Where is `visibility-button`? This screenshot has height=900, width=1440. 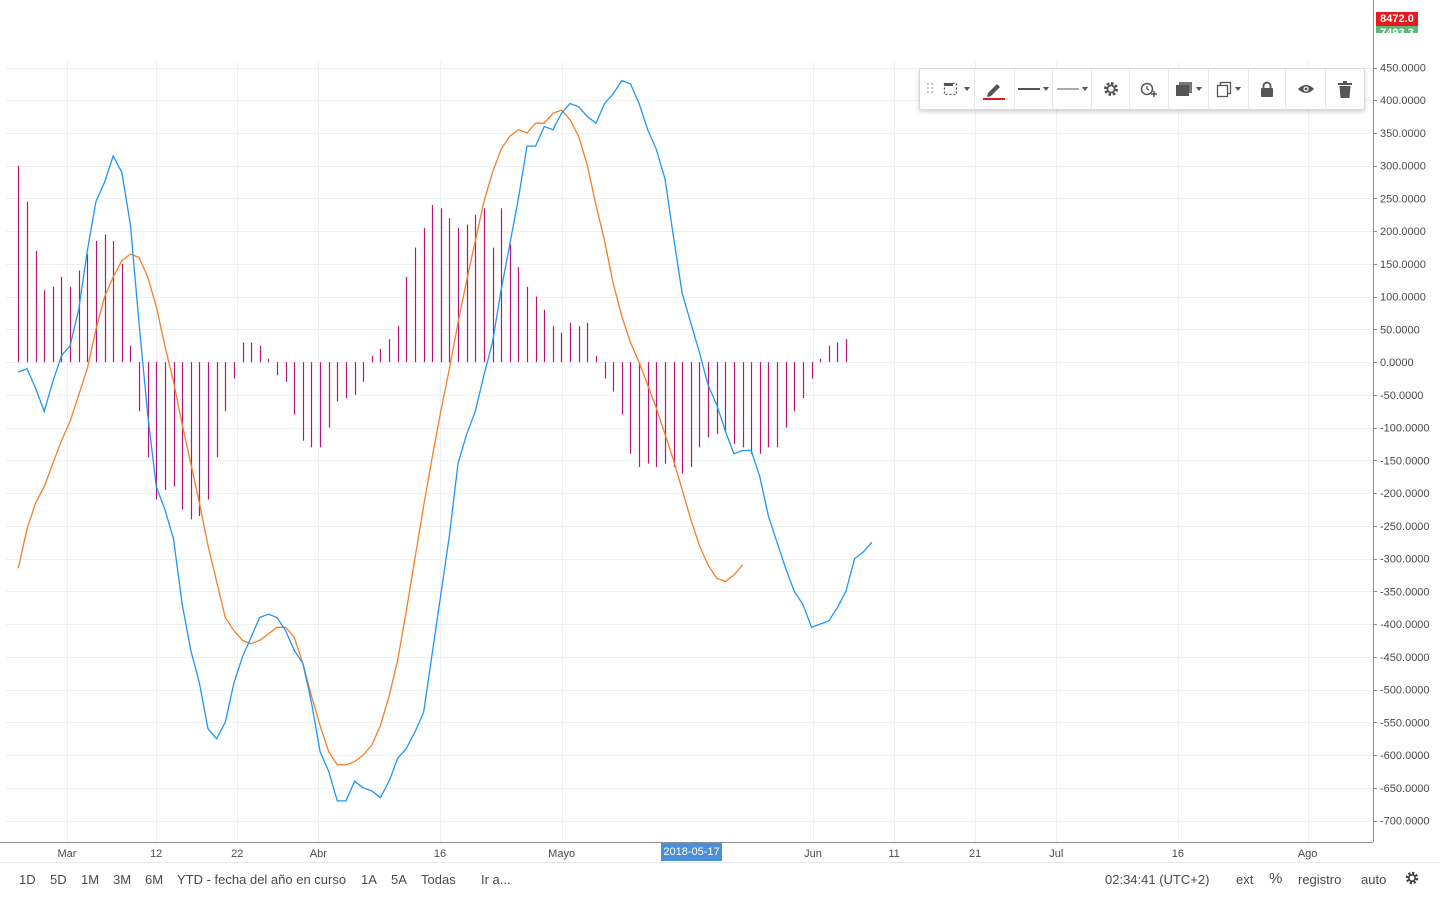 visibility-button is located at coordinates (1306, 89).